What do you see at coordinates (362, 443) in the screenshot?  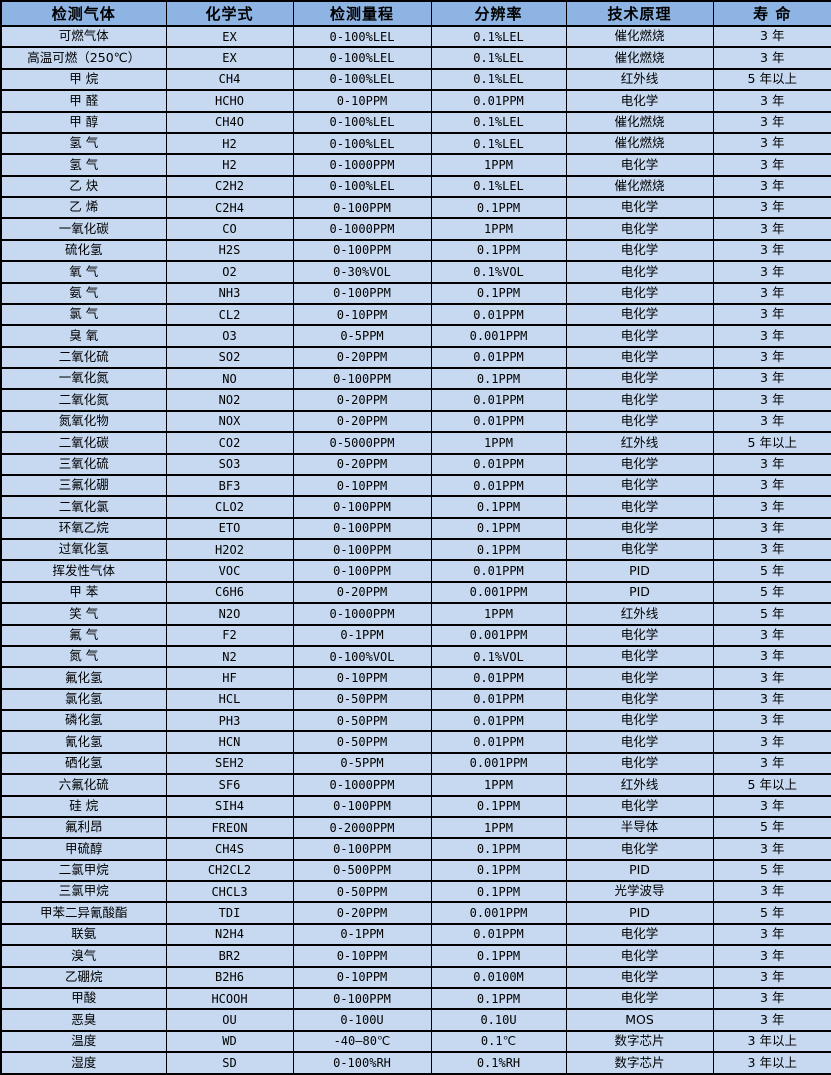 I see `cell-range: 0-5000PPM` at bounding box center [362, 443].